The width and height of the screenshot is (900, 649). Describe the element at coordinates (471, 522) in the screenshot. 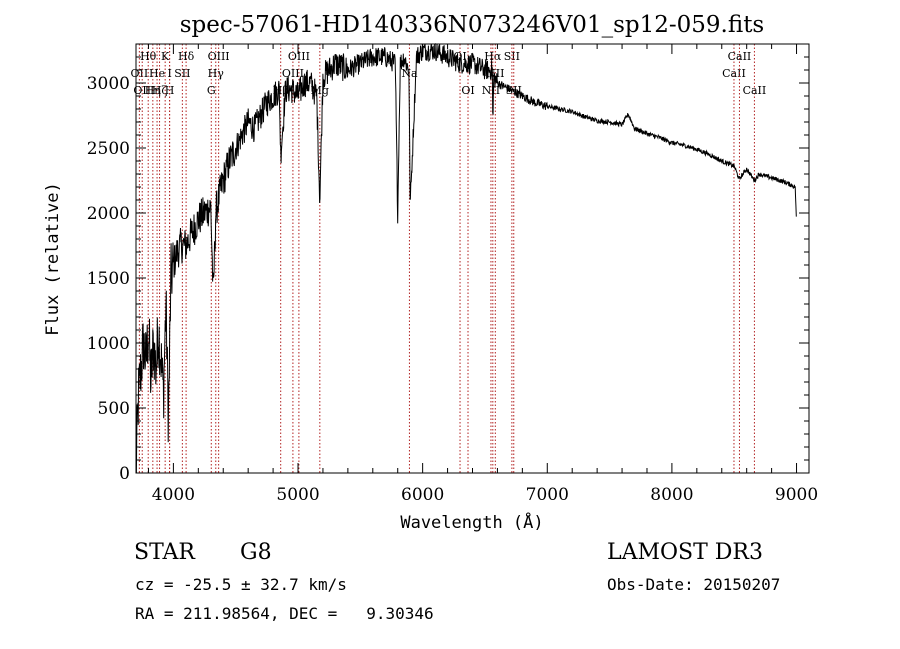

I see `x-axis-label: Wavelength (Å)` at that location.